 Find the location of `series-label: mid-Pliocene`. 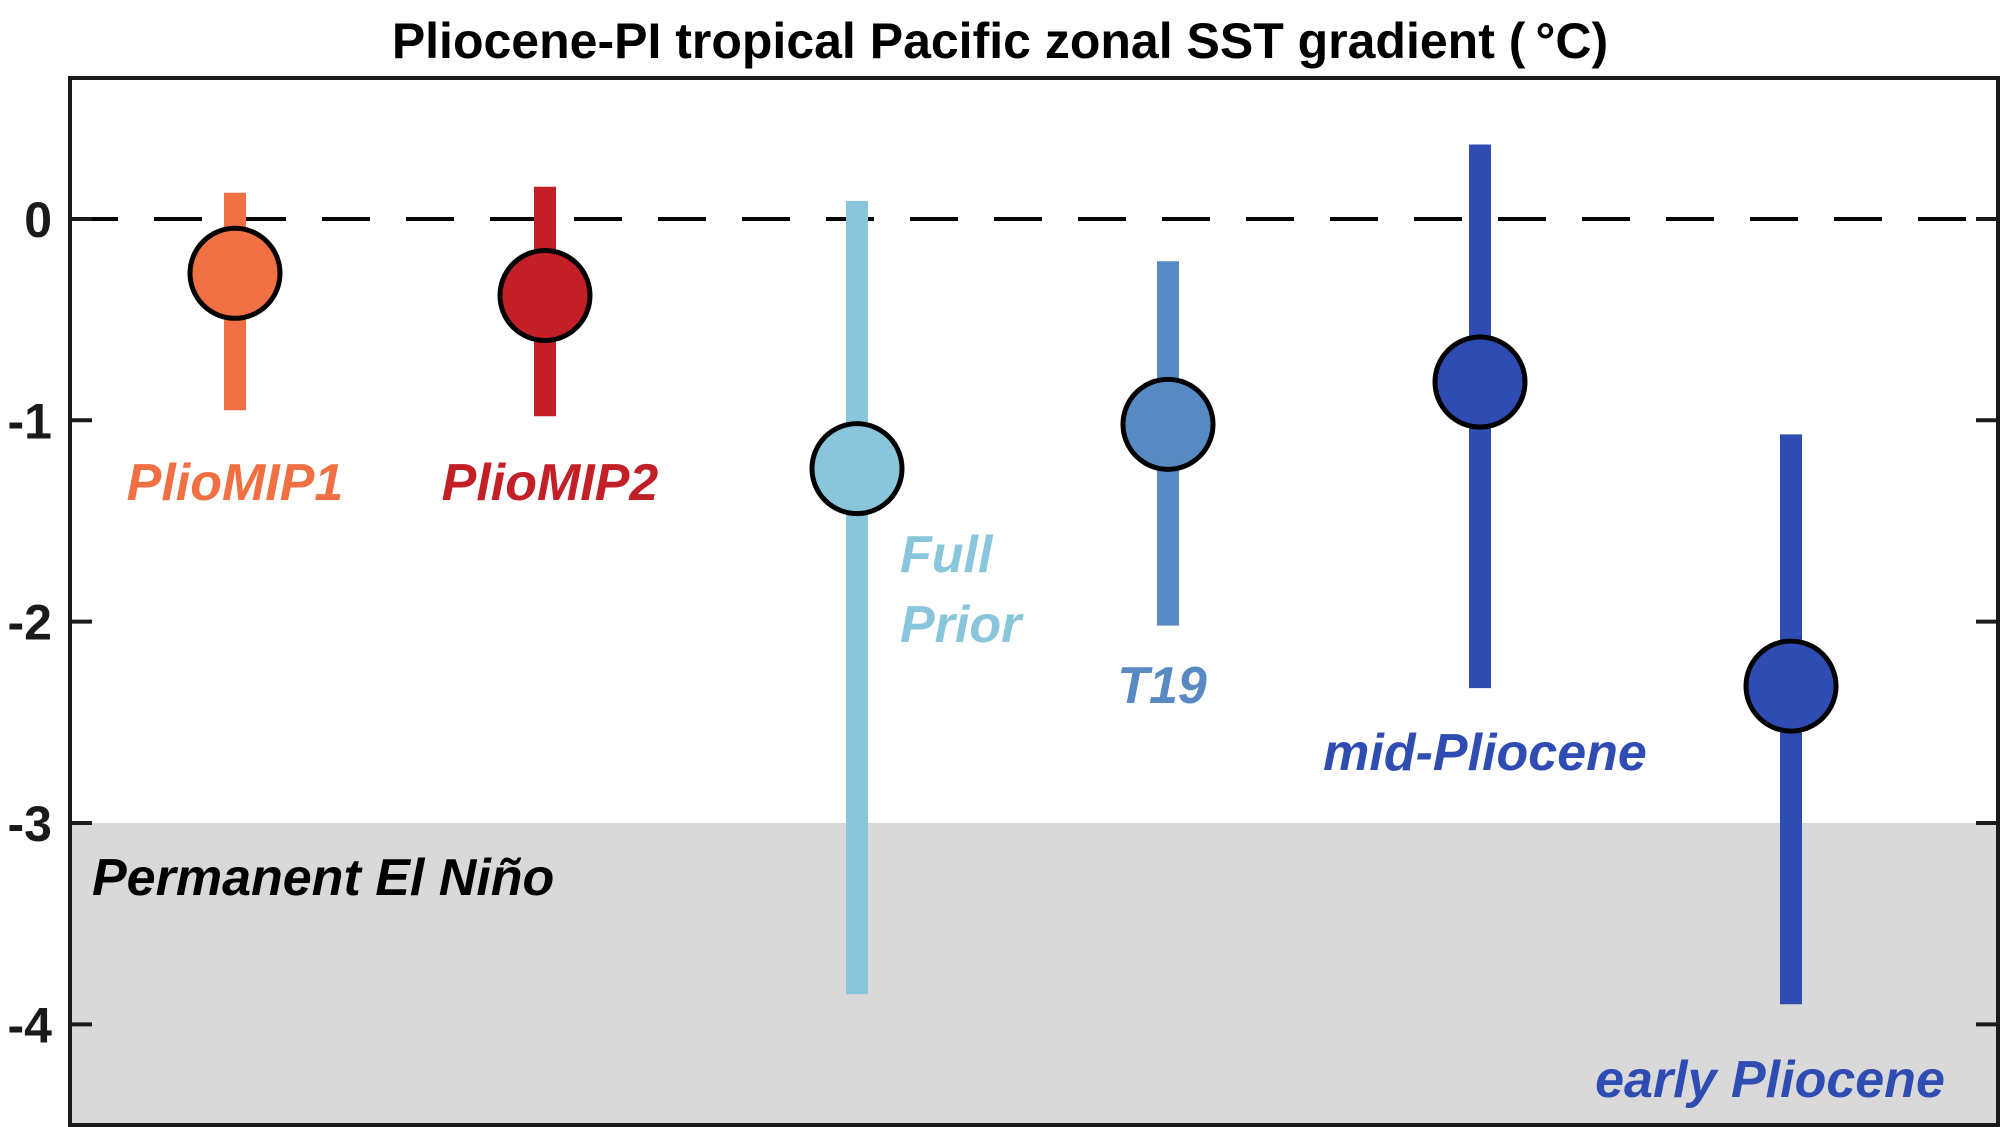

series-label: mid-Pliocene is located at coordinates (1485, 753).